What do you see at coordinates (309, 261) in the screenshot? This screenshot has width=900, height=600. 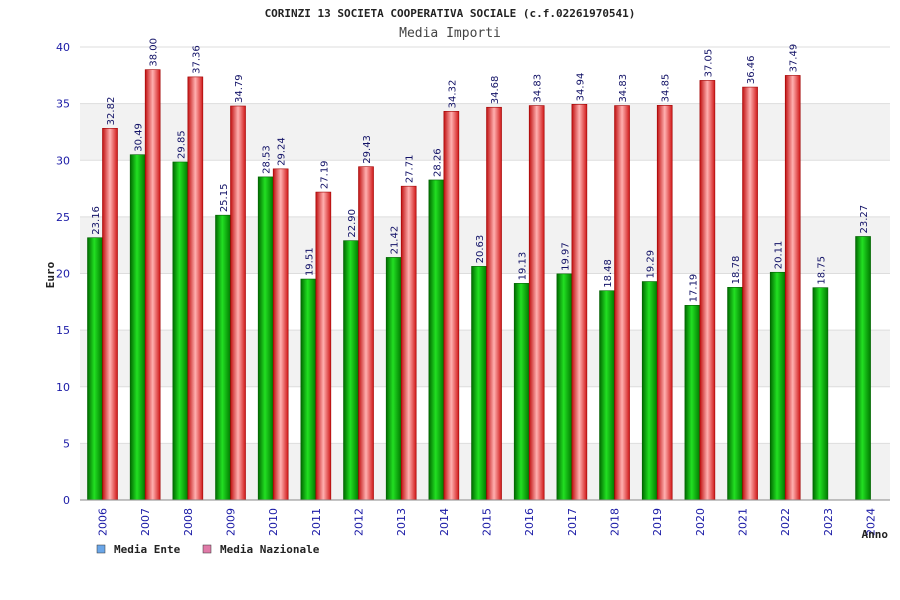 I see `value-label-media-ente: 19.51` at bounding box center [309, 261].